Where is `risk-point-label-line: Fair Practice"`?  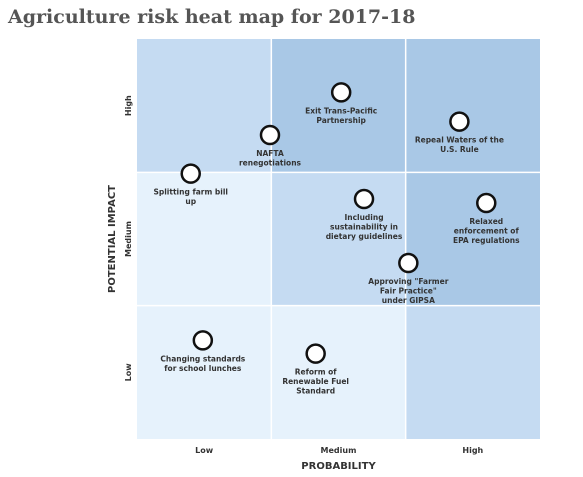
risk-point-label-line: Fair Practice" is located at coordinates (408, 291).